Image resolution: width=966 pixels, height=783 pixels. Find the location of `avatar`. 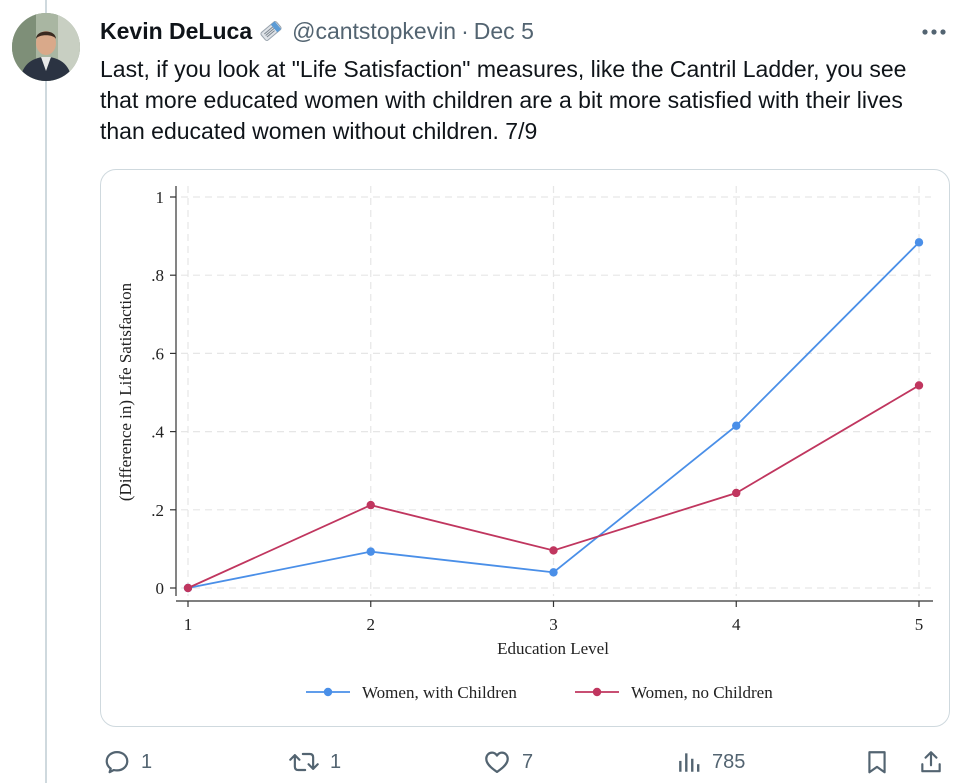

avatar is located at coordinates (46, 47).